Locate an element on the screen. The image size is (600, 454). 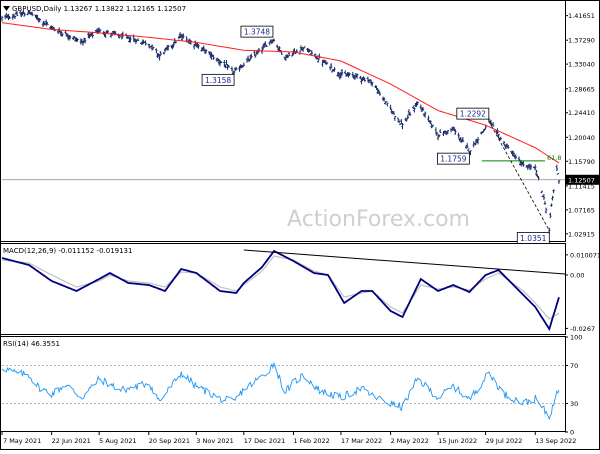
price-annotation-label: 1.2292 is located at coordinates (473, 114).